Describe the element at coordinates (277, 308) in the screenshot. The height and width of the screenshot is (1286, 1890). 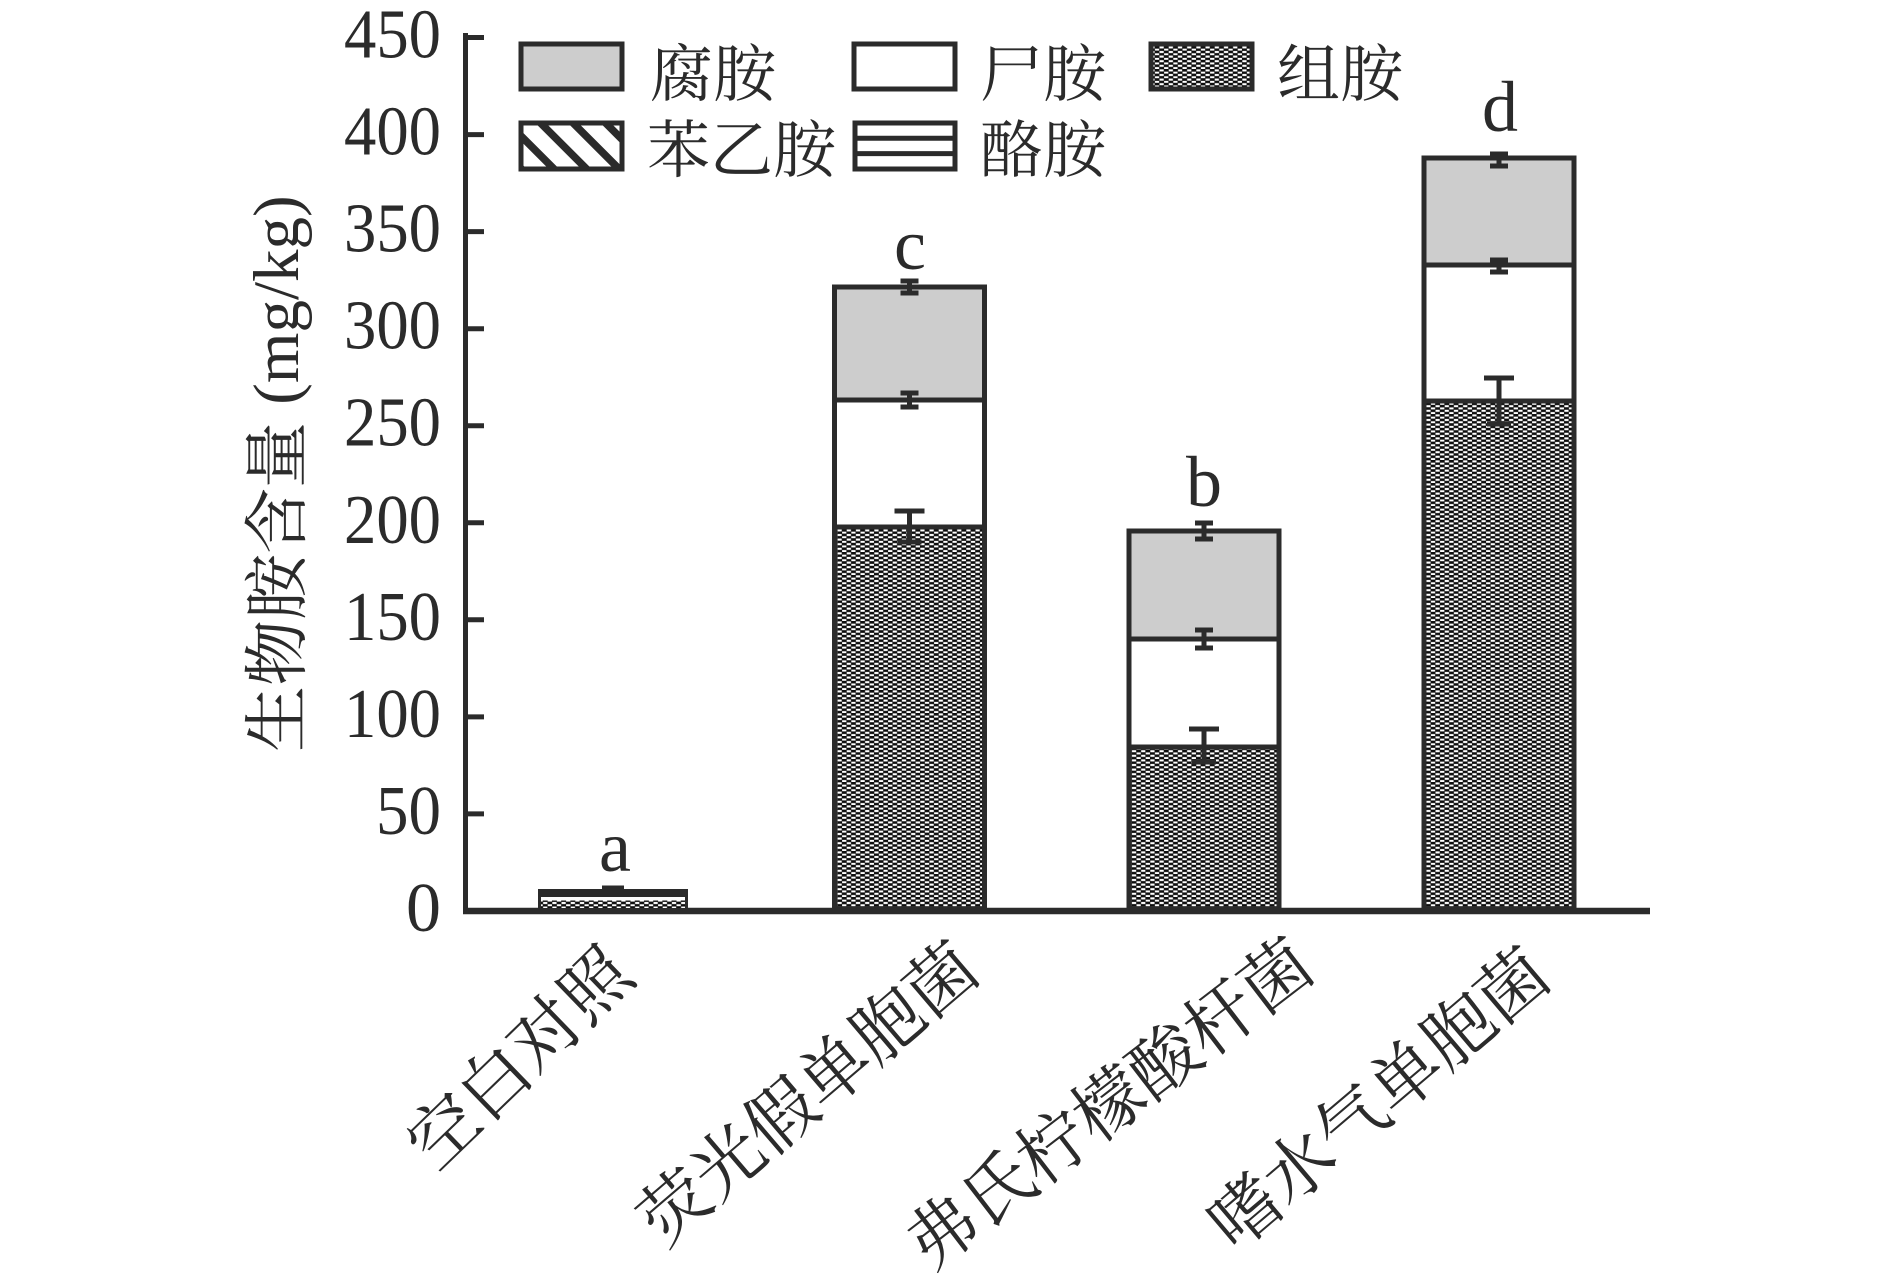
I see `svg-text: (mg/kg)` at that location.